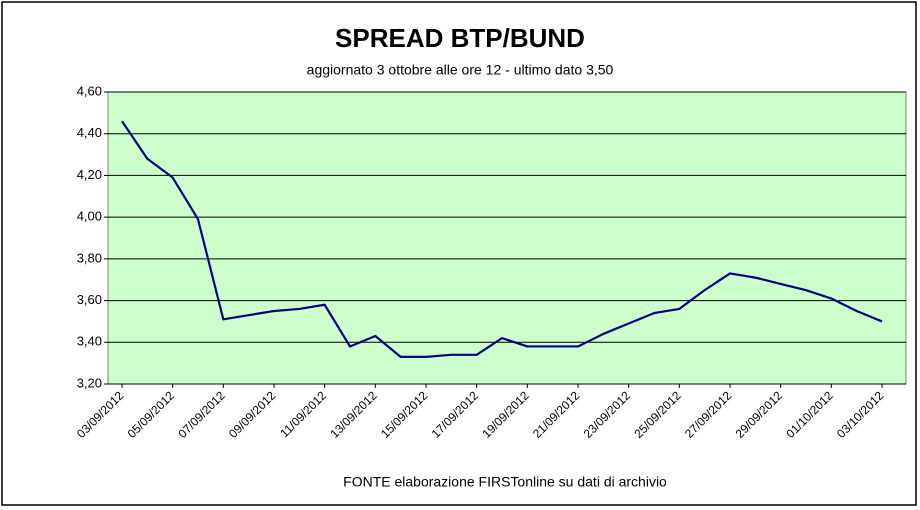  I want to click on y-tick-label: 4,40, so click(89, 132).